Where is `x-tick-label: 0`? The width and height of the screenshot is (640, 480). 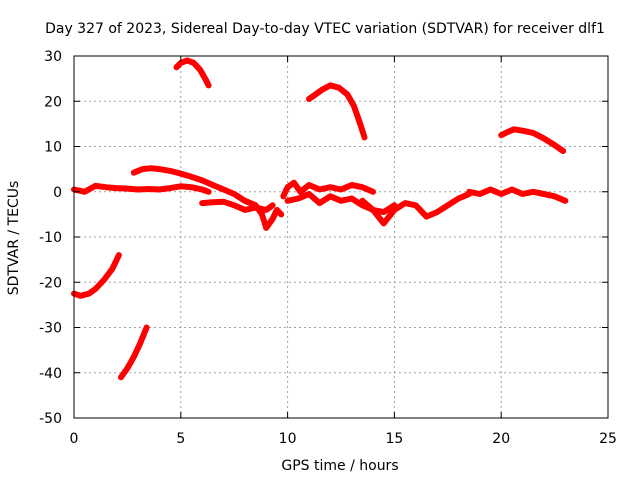
x-tick-label: 0 is located at coordinates (74, 439).